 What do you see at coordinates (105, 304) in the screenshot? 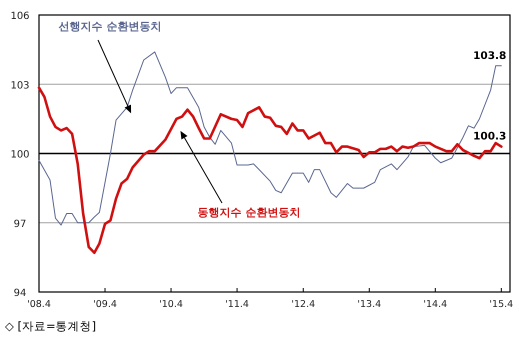
I see `x-tick-label: '09.4` at bounding box center [105, 304].